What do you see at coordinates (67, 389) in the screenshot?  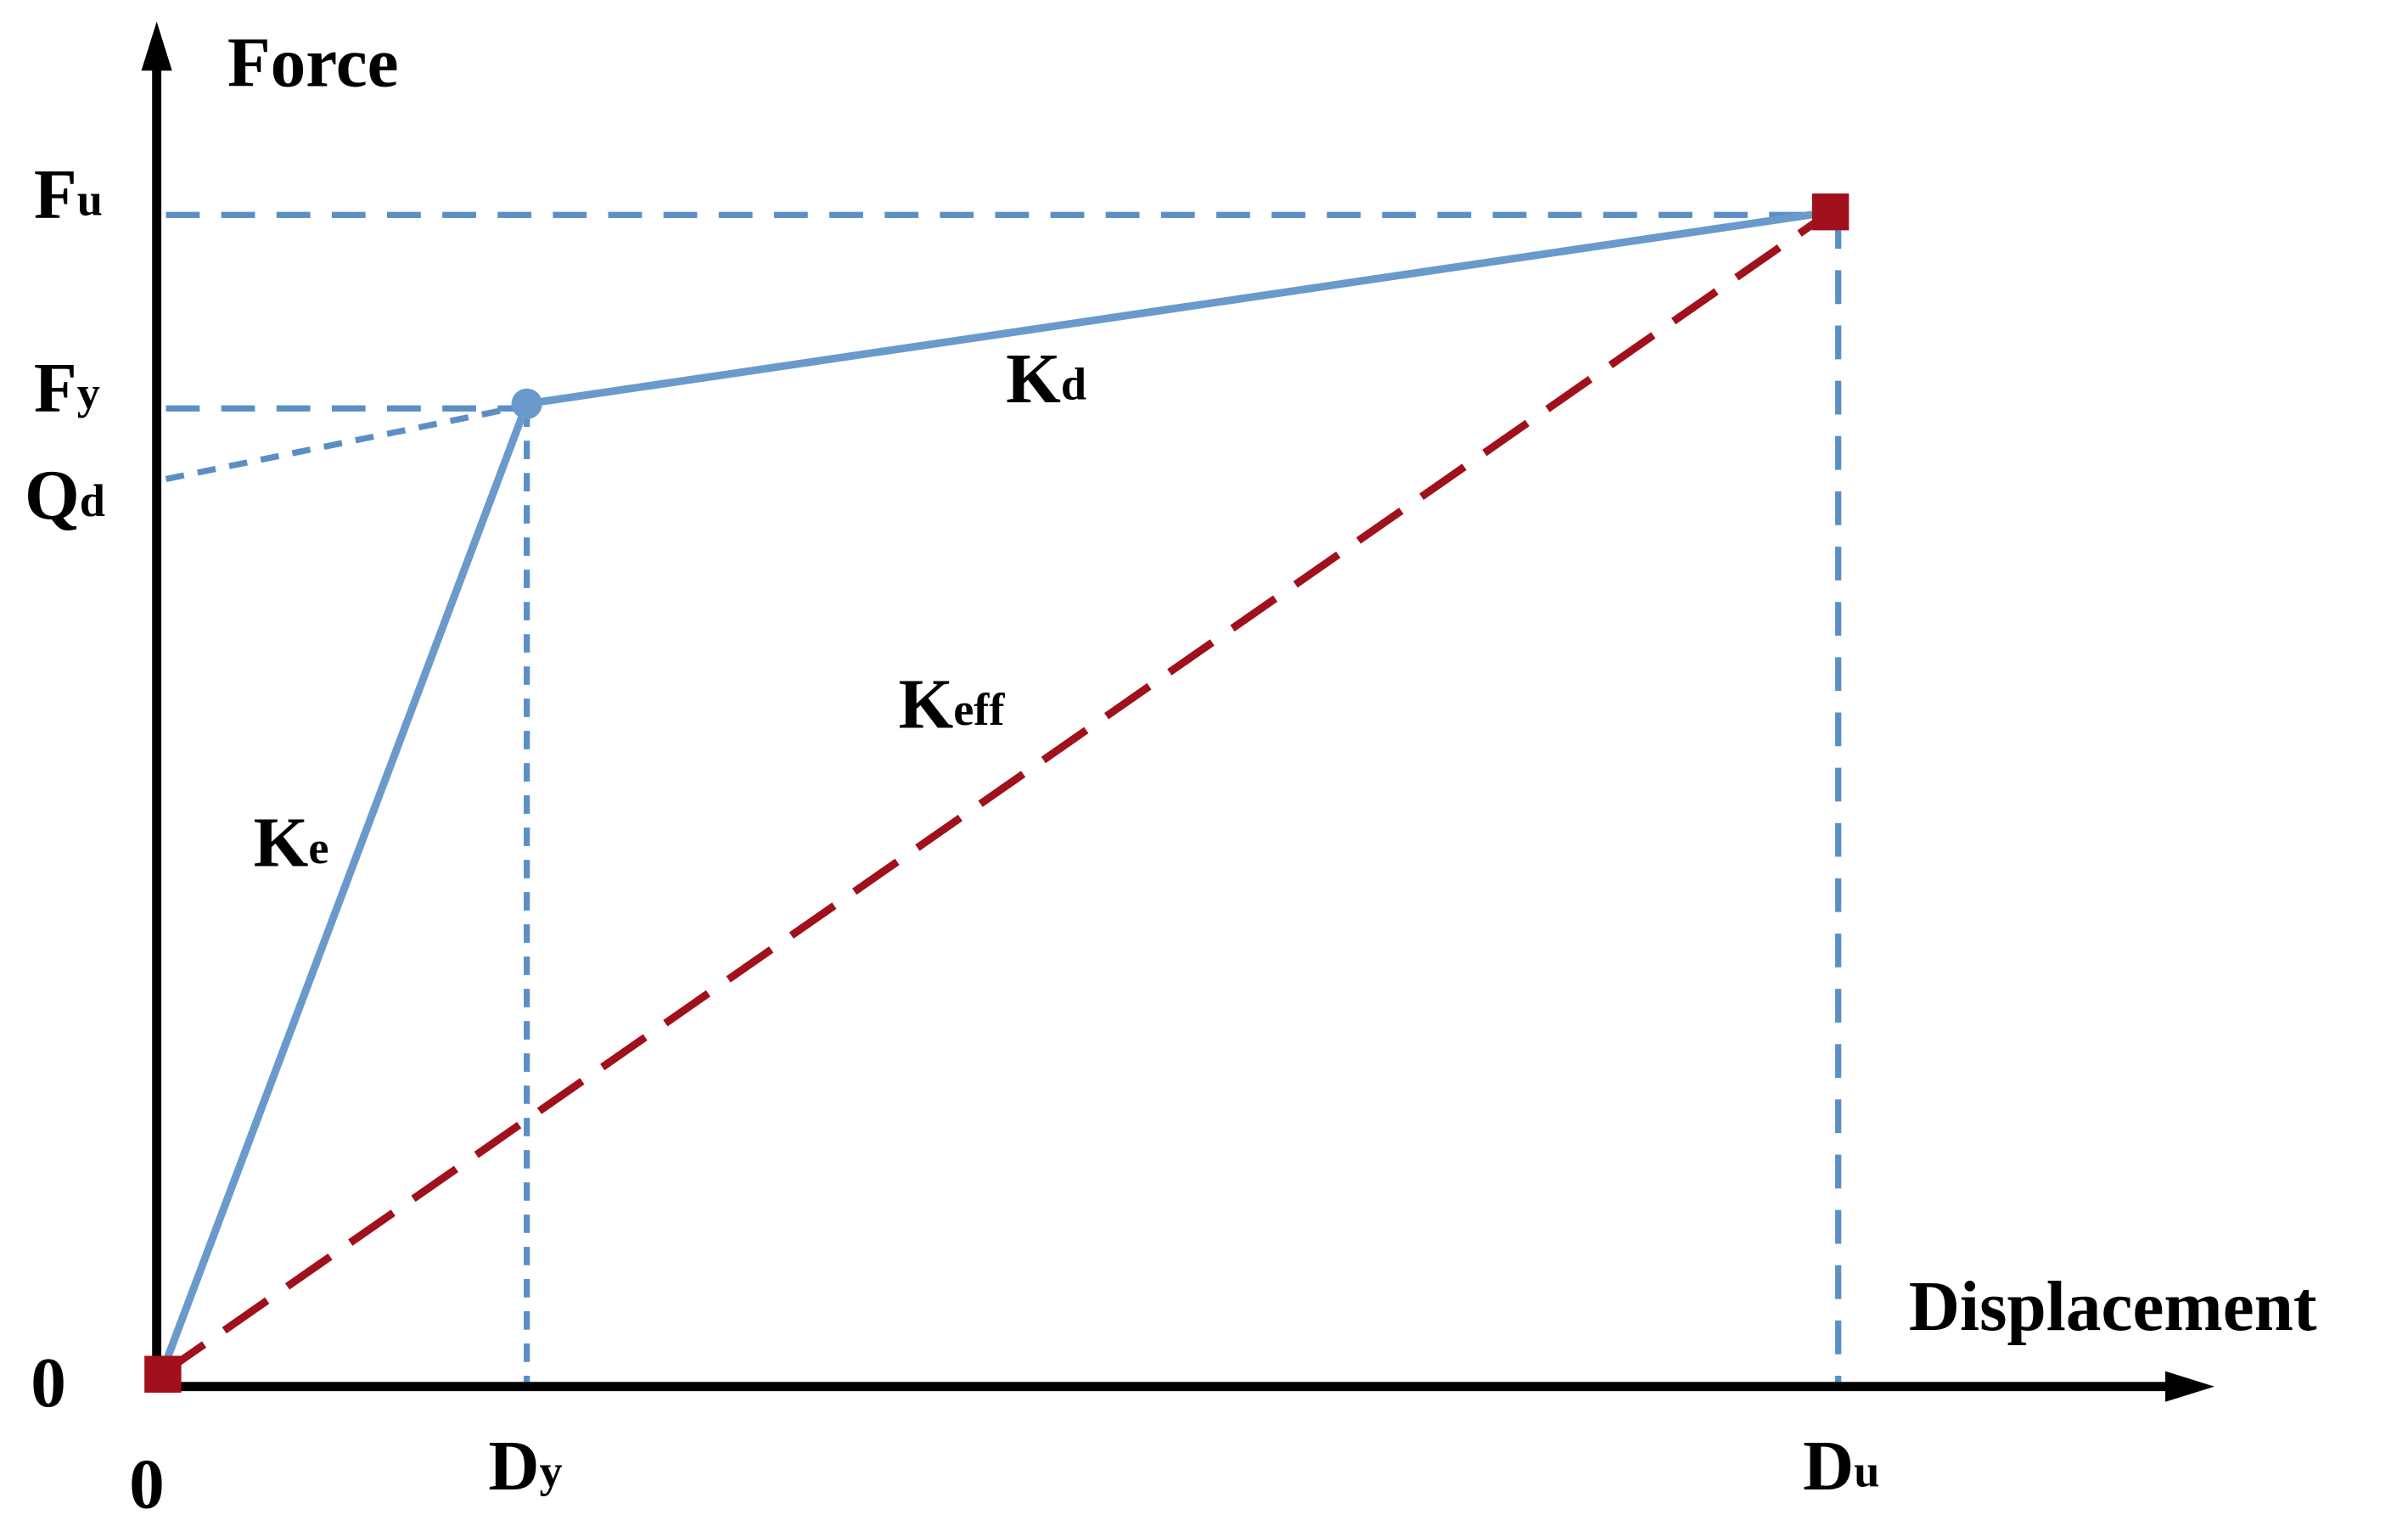 I see `fy-label: Fy` at bounding box center [67, 389].